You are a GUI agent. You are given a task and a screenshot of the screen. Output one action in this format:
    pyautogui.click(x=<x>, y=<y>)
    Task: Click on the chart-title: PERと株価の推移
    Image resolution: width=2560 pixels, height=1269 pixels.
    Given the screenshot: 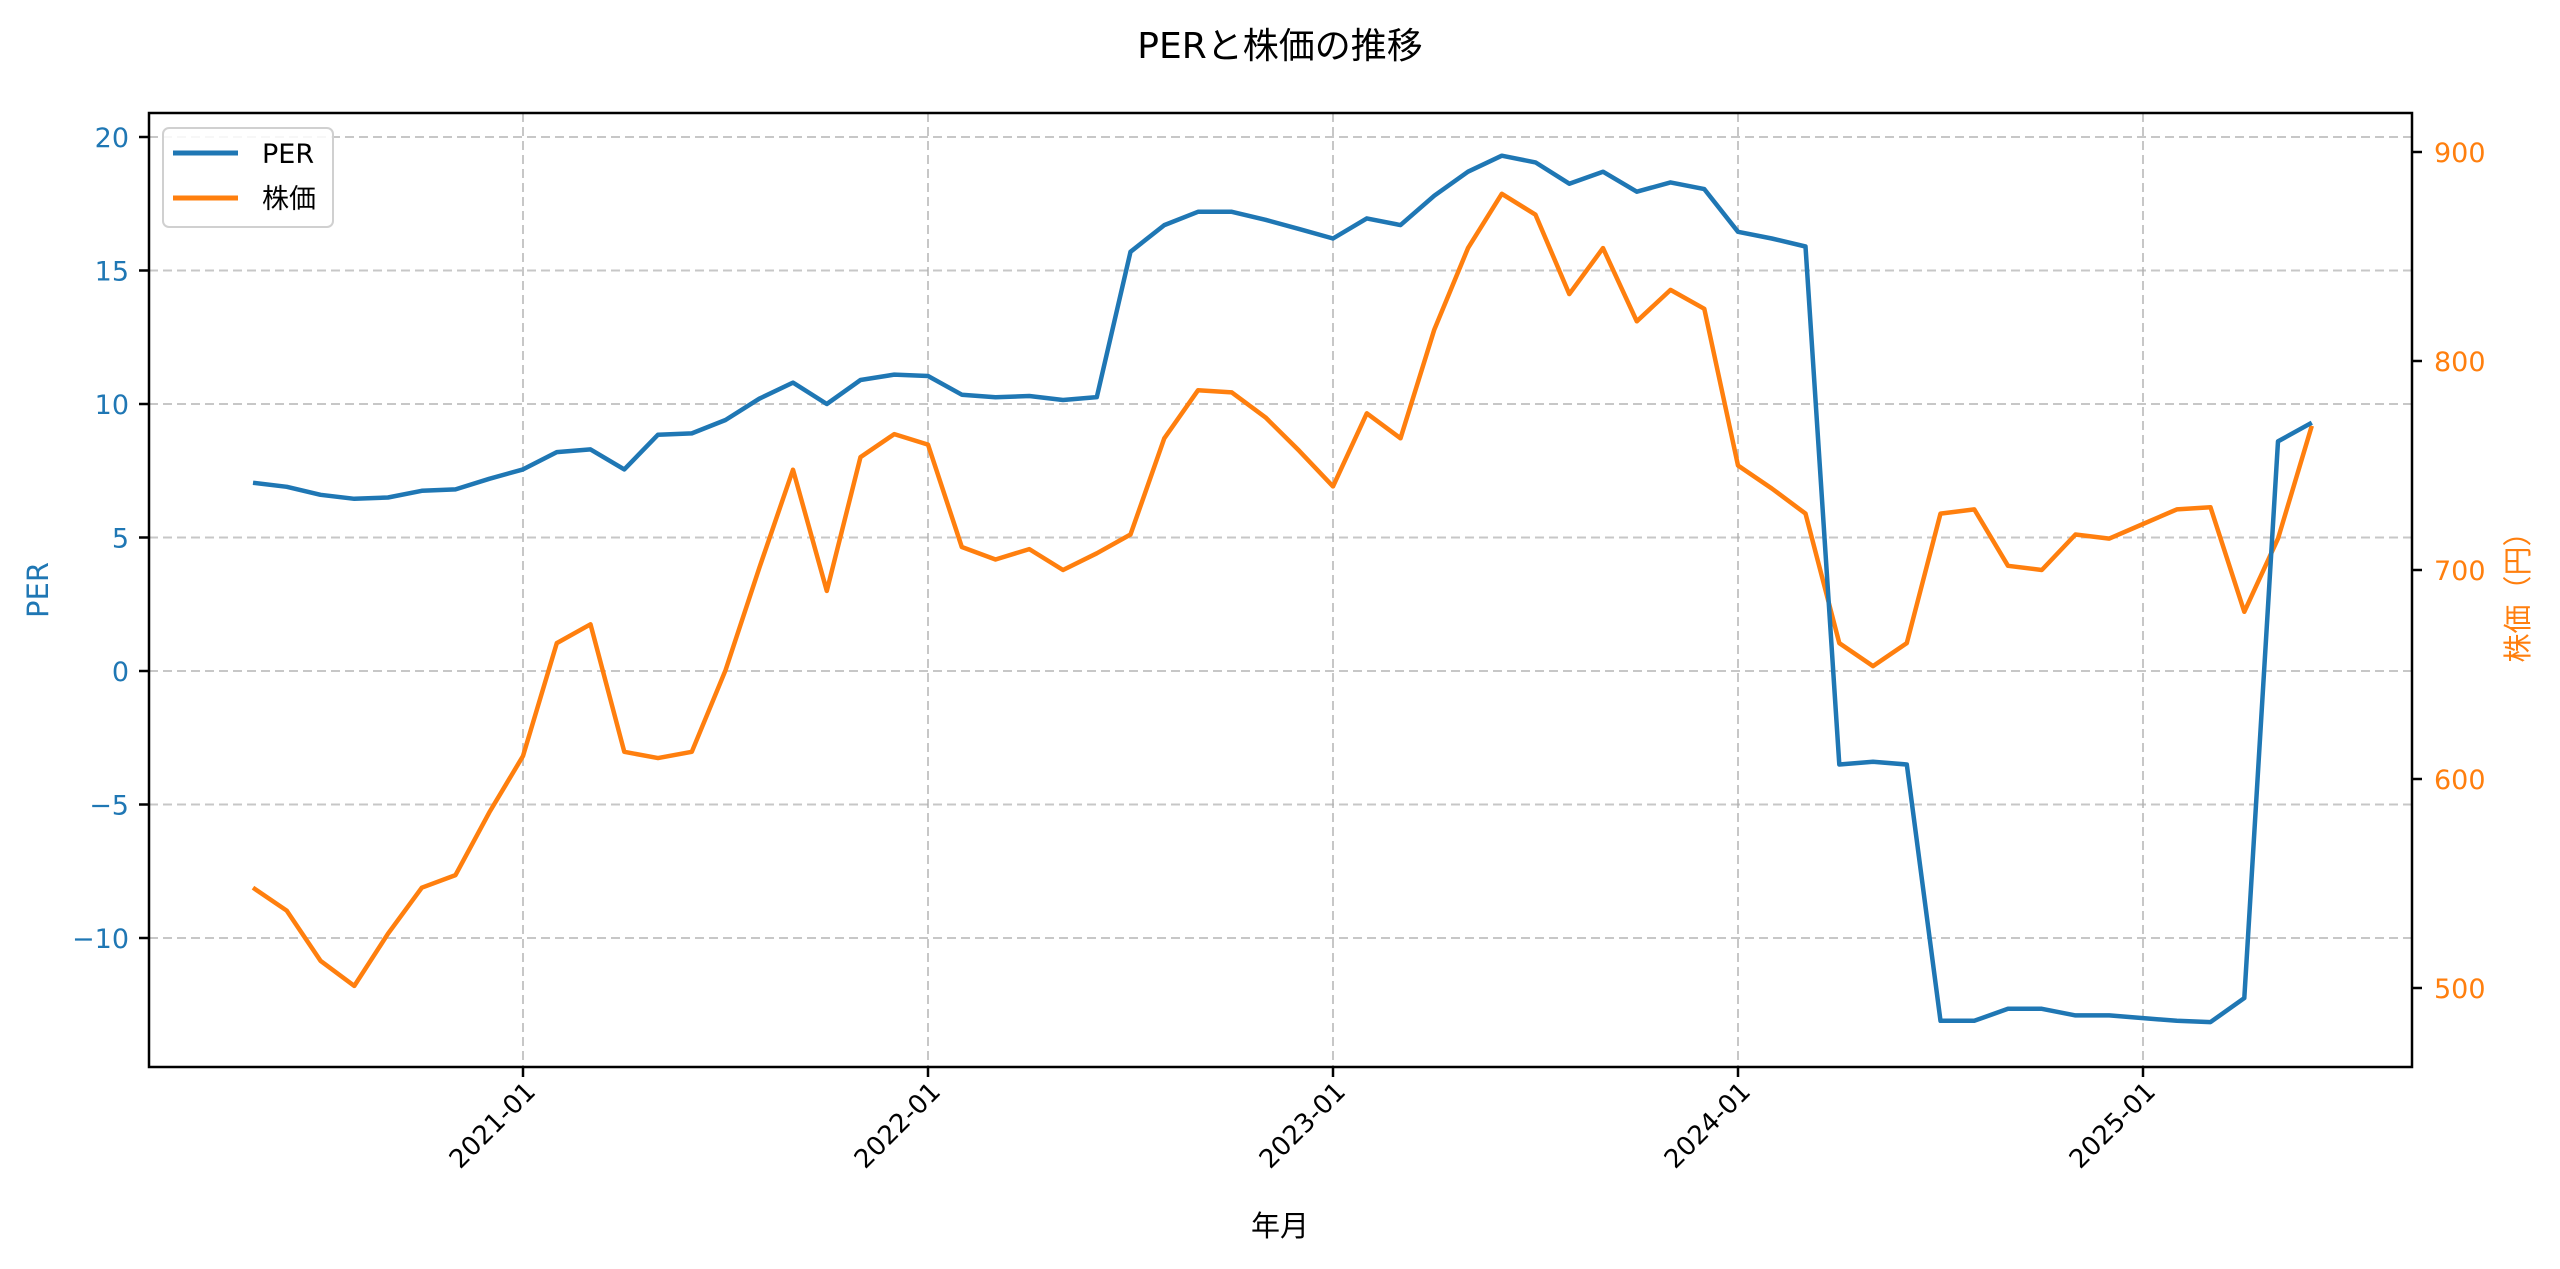 What is the action you would take?
    pyautogui.click(x=1279, y=46)
    